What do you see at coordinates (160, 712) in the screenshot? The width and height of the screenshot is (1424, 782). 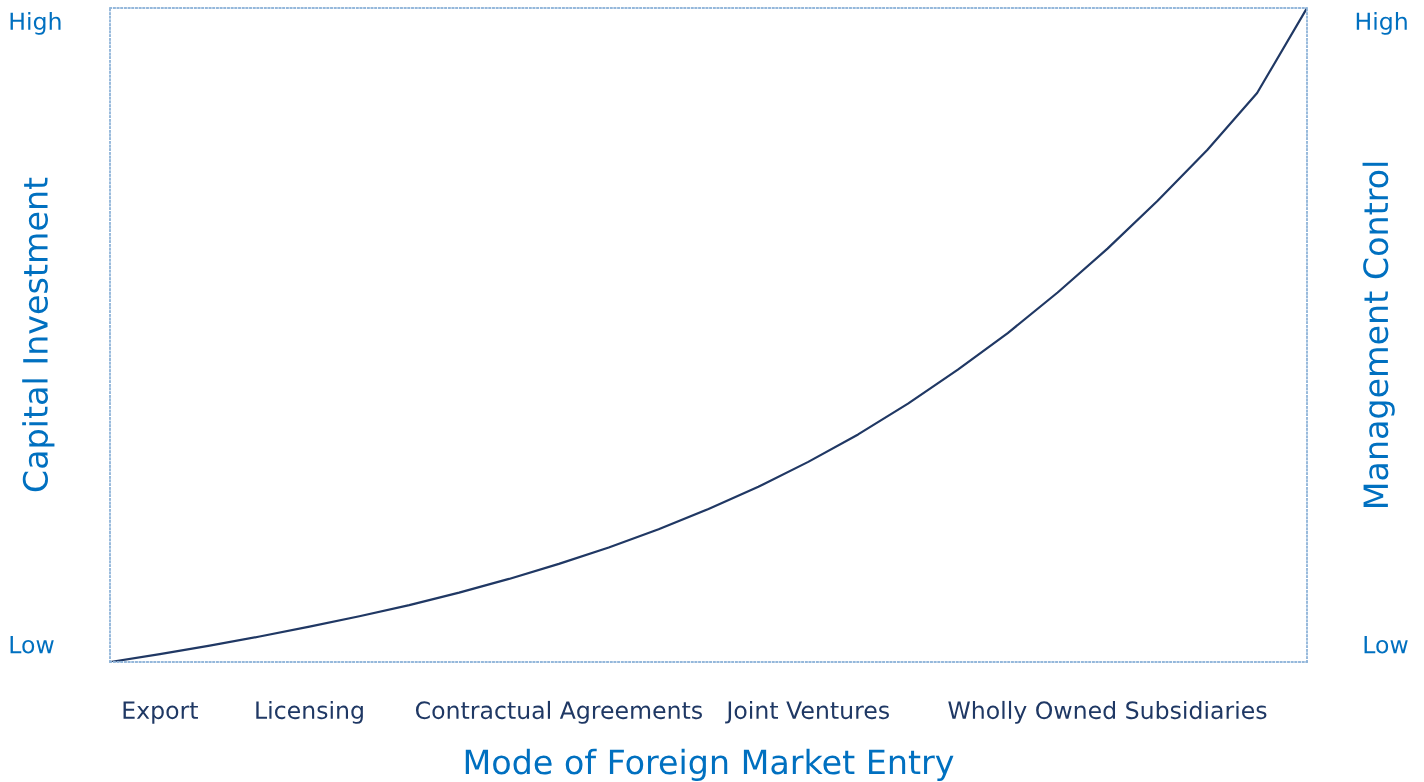 I see `x-tick-label: Export` at bounding box center [160, 712].